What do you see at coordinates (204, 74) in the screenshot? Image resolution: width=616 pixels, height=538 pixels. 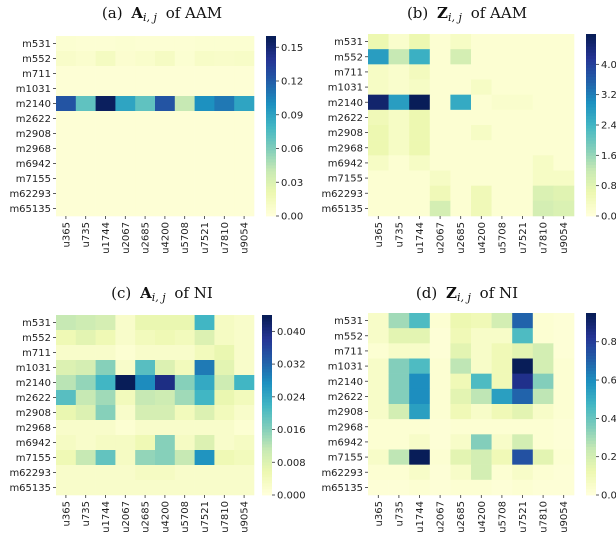 I see `panel-a-cell-m711-u7521` at bounding box center [204, 74].